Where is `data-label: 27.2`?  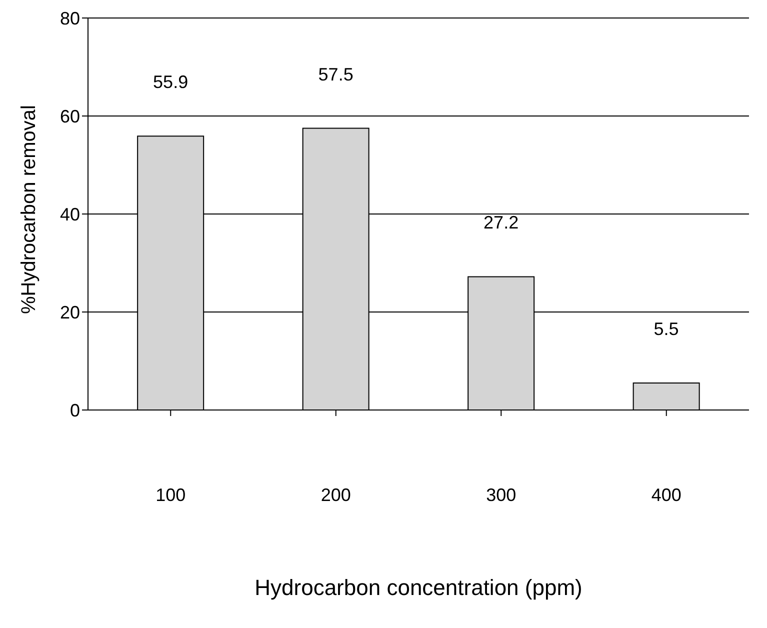 data-label: 27.2 is located at coordinates (501, 222).